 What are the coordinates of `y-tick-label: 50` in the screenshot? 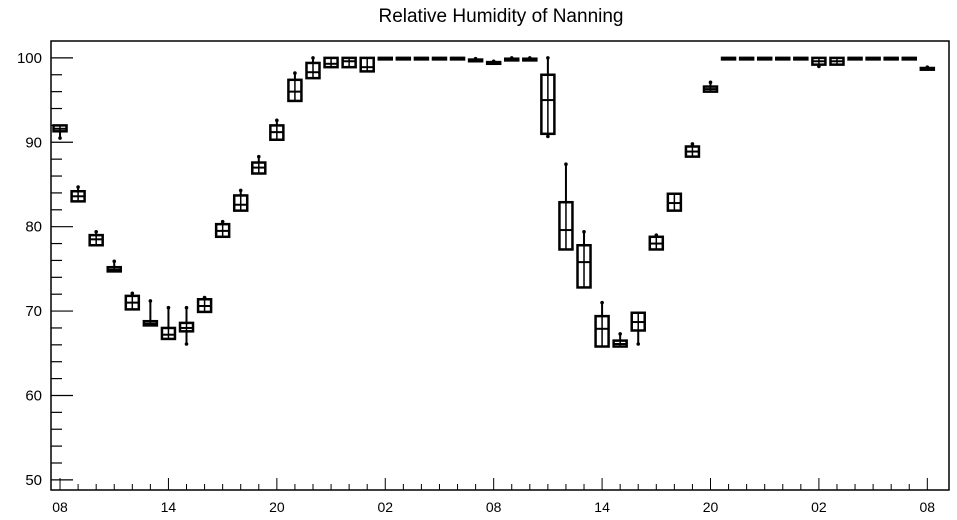 It's located at (33, 480).